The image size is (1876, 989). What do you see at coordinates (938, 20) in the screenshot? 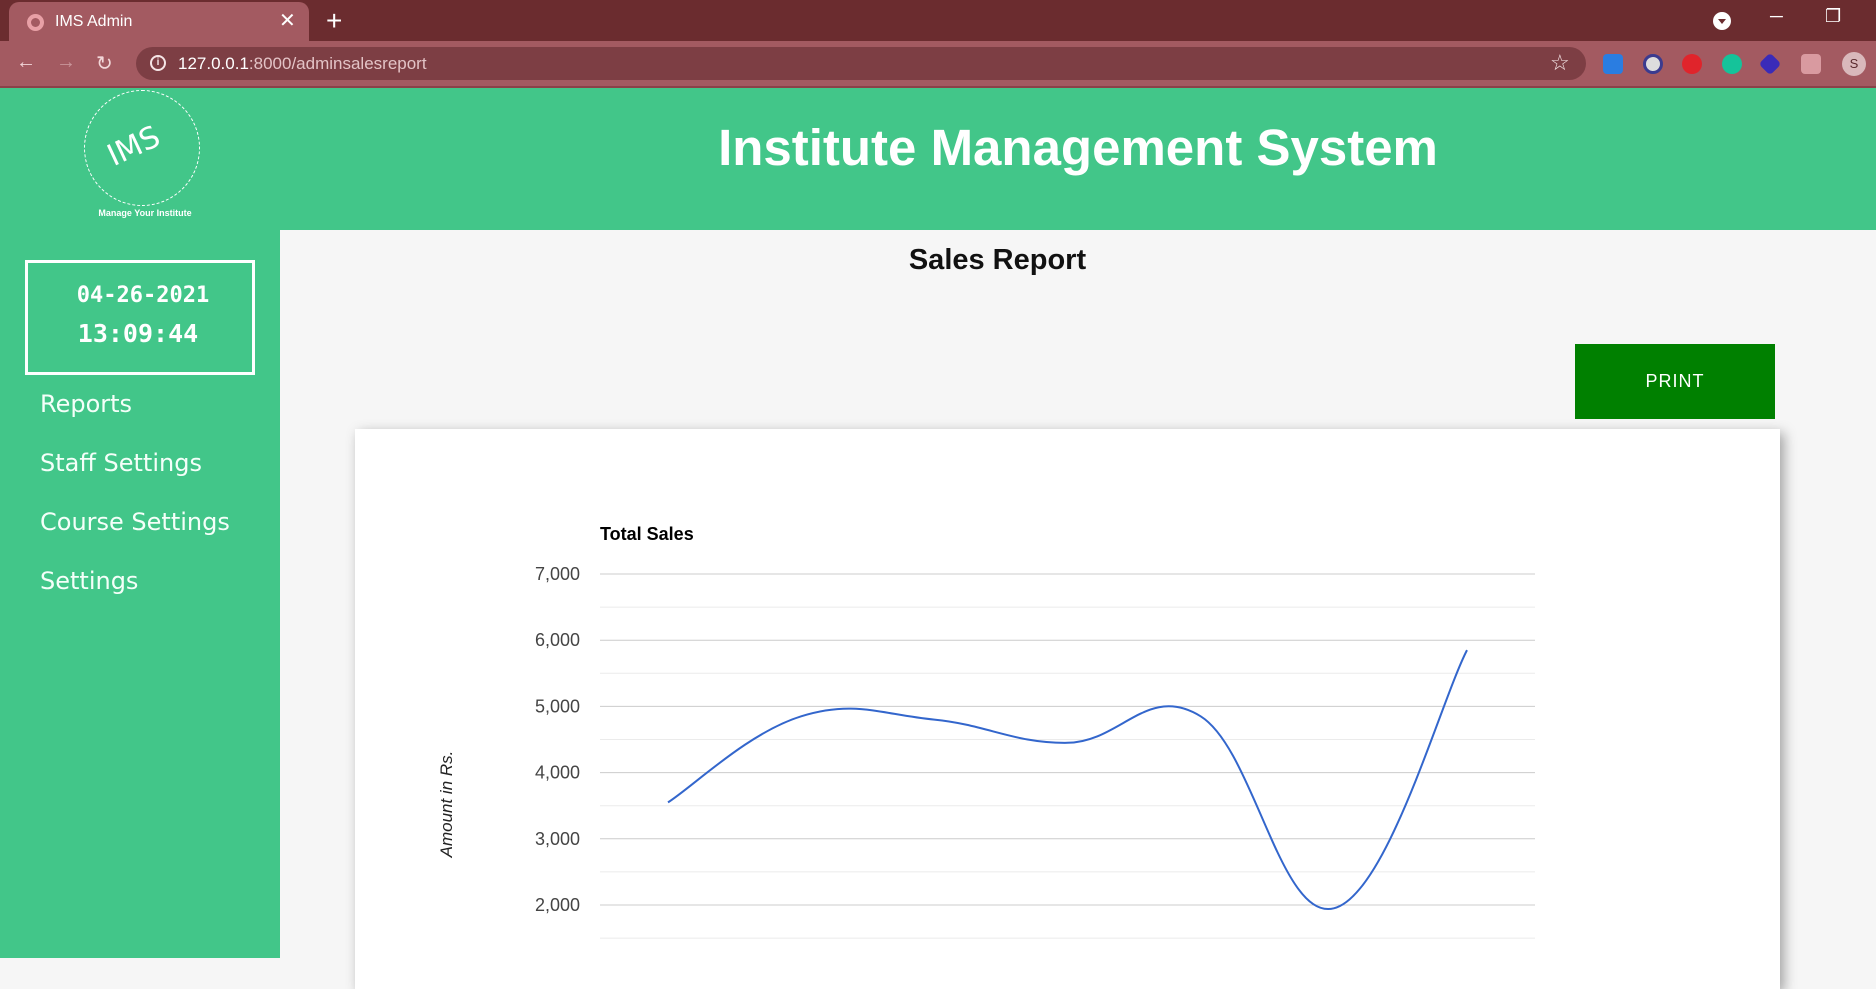
I see `browser-tab-bar: IMS Admin ✕ + ─ ❐` at bounding box center [938, 20].